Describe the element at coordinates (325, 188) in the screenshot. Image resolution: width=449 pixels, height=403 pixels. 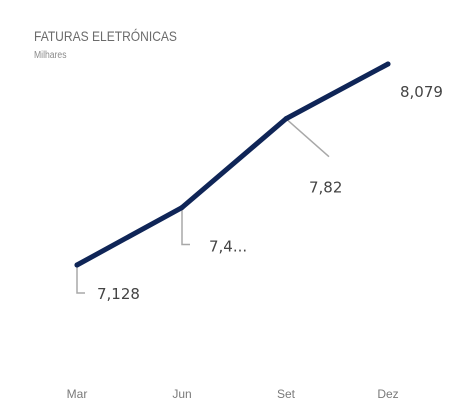
I see `data-label: 7,82` at that location.